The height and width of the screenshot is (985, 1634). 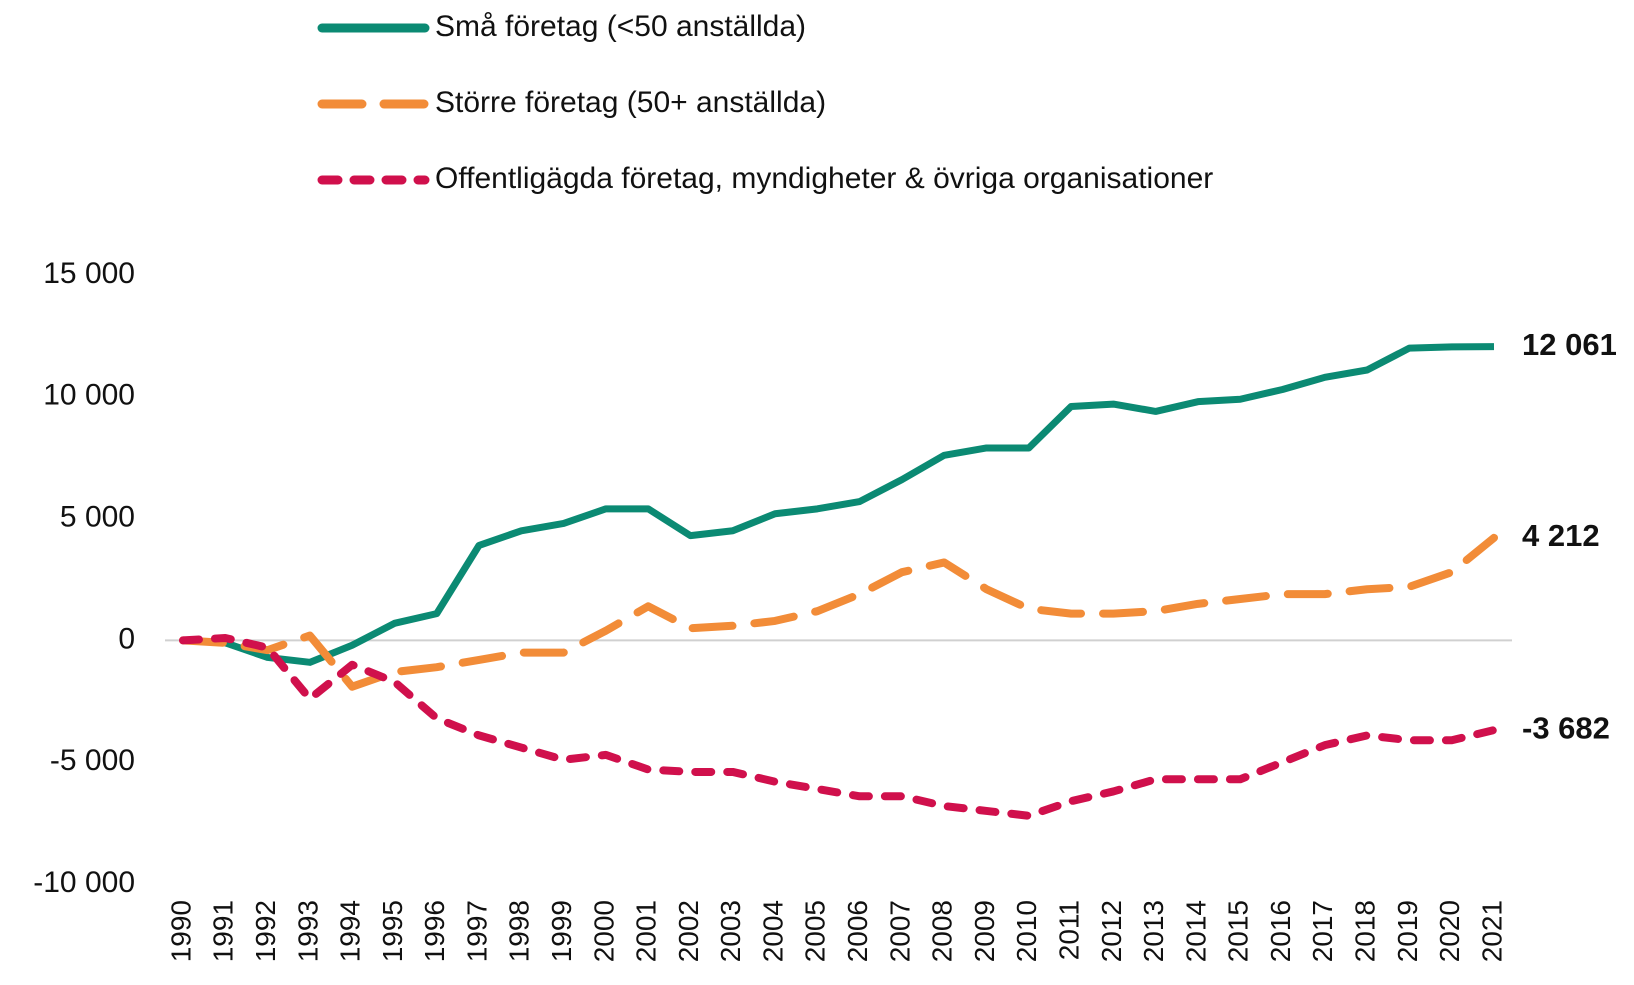 What do you see at coordinates (476, 931) in the screenshot?
I see `x-tick-label: 1997` at bounding box center [476, 931].